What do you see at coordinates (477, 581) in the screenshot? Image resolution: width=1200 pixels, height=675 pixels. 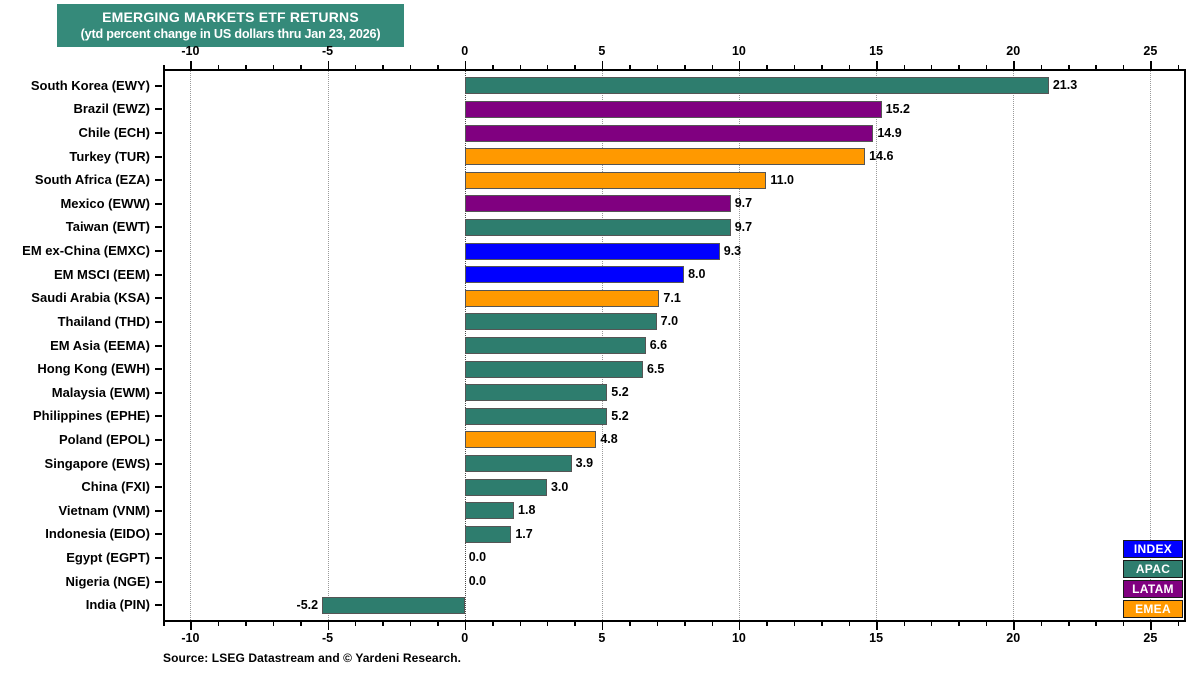 I see `bar-value-label: 0.0` at bounding box center [477, 581].